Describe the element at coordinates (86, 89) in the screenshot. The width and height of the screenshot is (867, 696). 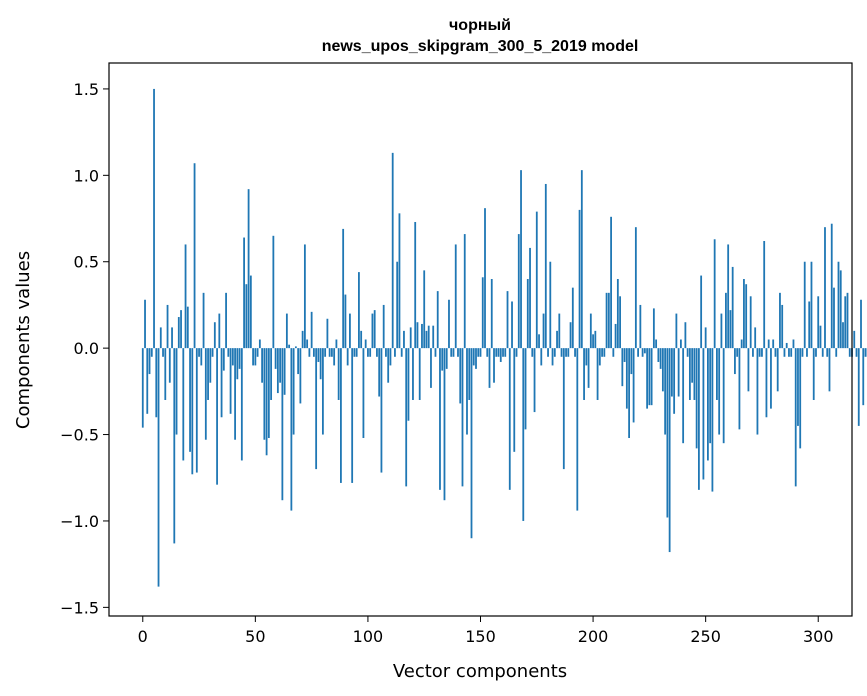
I see `y-tick-label: 1.5` at that location.